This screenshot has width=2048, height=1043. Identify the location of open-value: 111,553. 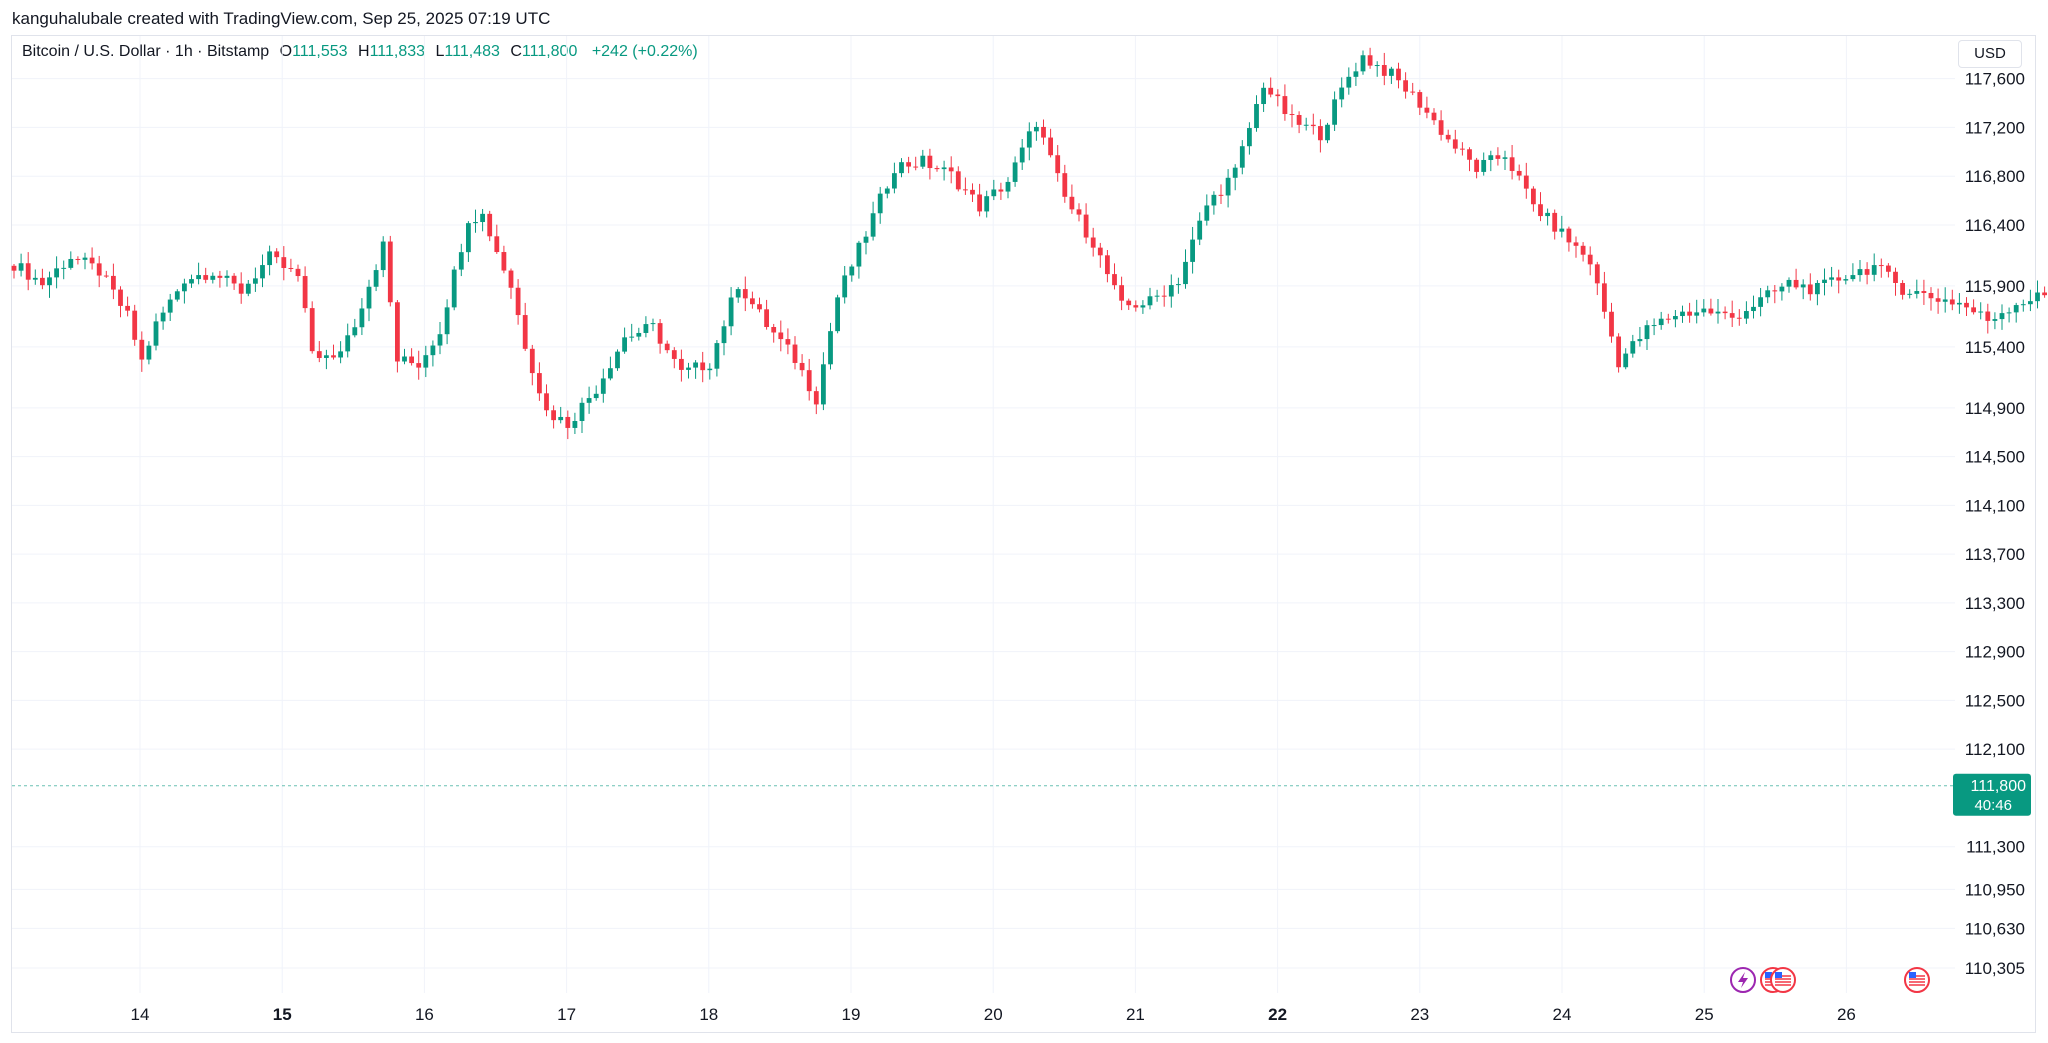
(320, 51).